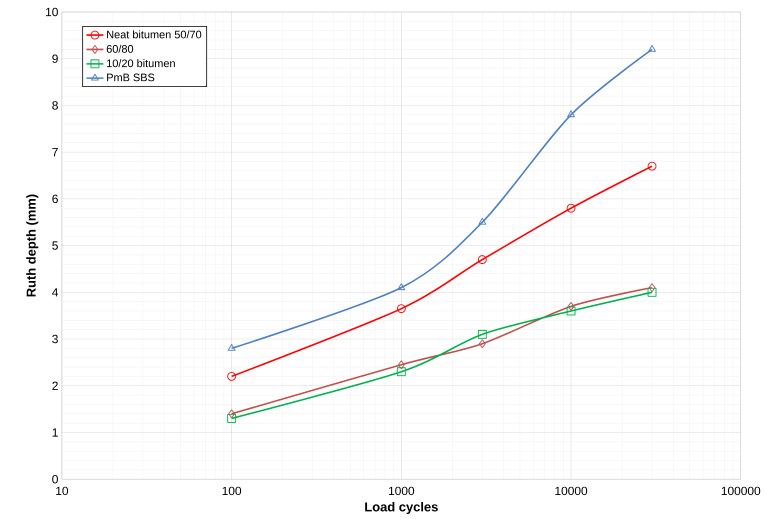 This screenshot has height=519, width=764. I want to click on legend-label: PmB SBS, so click(130, 77).